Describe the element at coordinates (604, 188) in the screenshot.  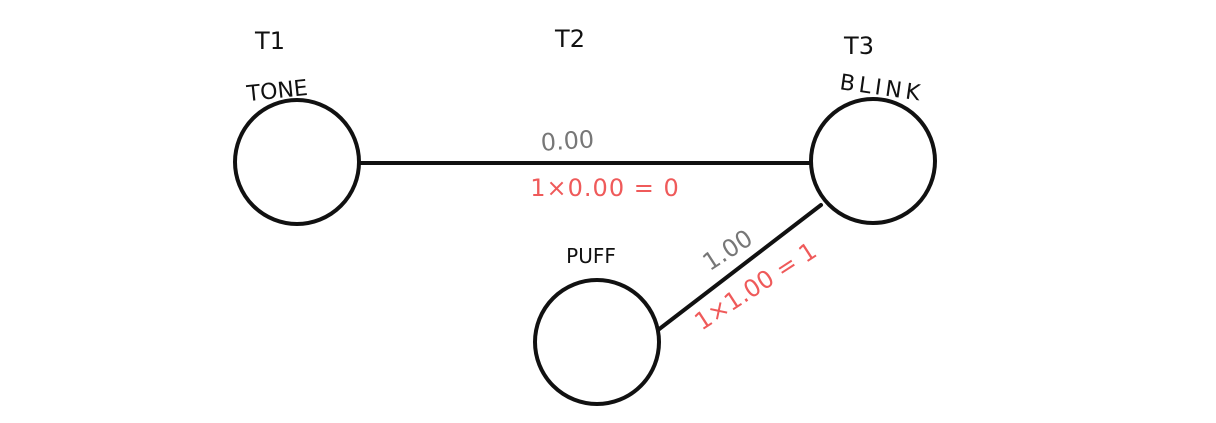
I see `edge-product-tone-blink: 1×0.00 = 0` at that location.